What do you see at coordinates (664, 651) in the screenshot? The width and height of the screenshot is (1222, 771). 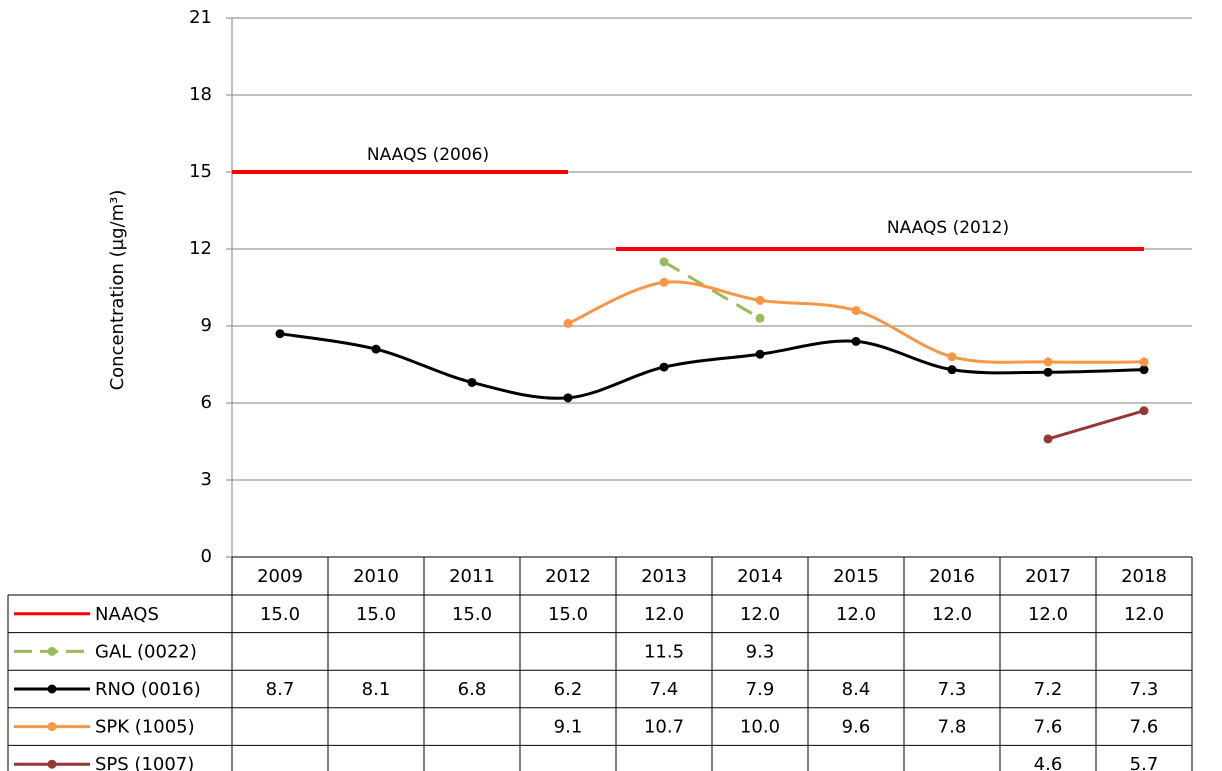 I see `table-cell: 11.5` at bounding box center [664, 651].